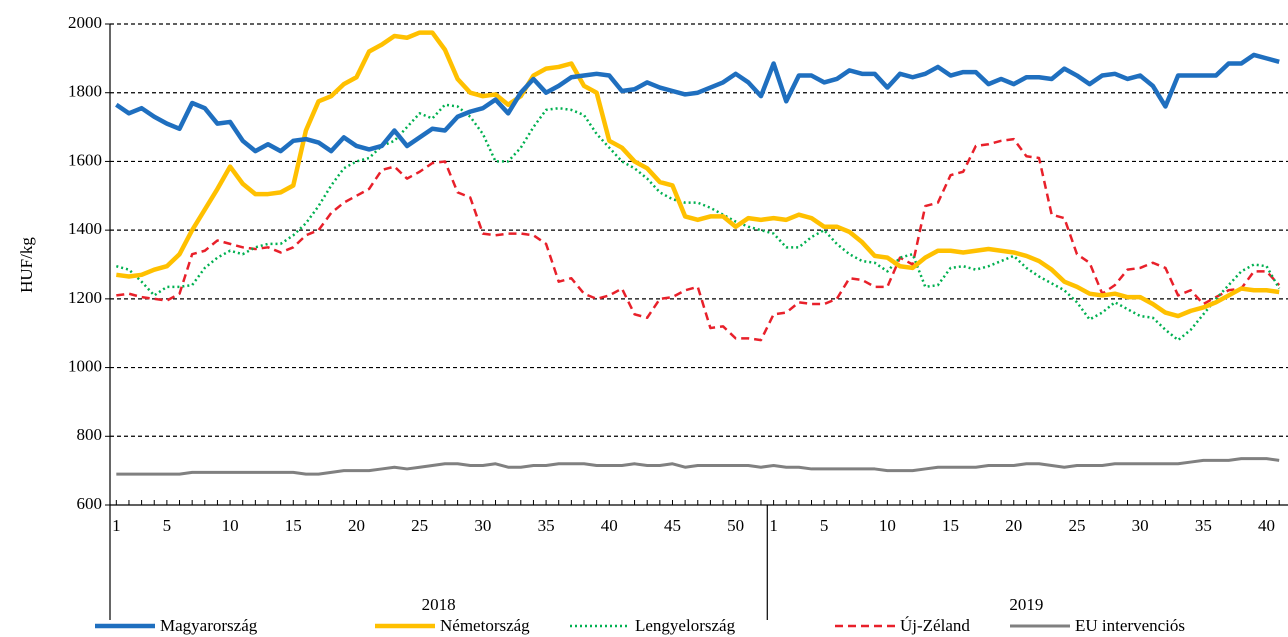 The width and height of the screenshot is (1288, 637). I want to click on y-tick-label: 2000, so click(85, 22).